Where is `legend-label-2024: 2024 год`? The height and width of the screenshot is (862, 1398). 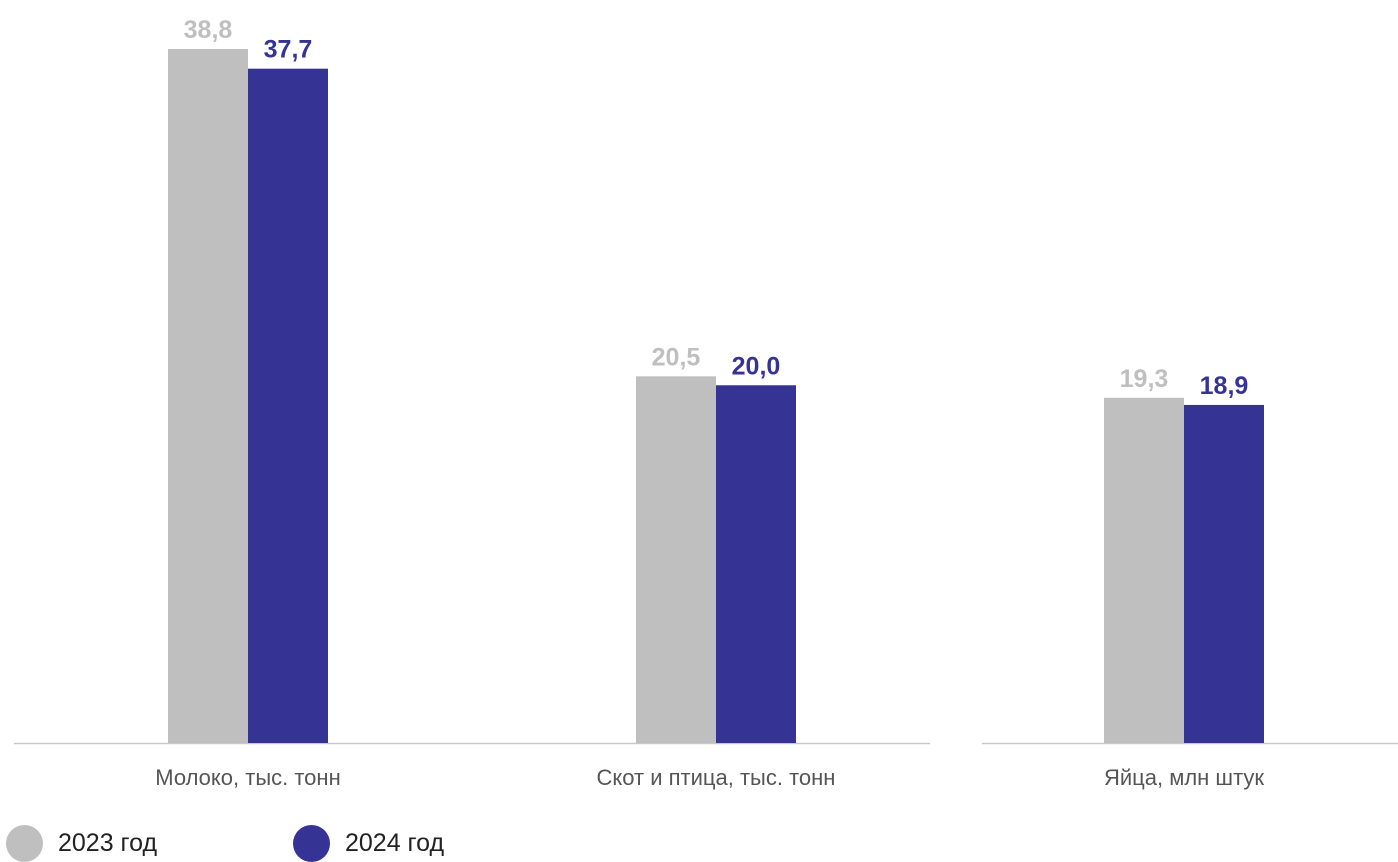 legend-label-2024: 2024 год is located at coordinates (395, 843).